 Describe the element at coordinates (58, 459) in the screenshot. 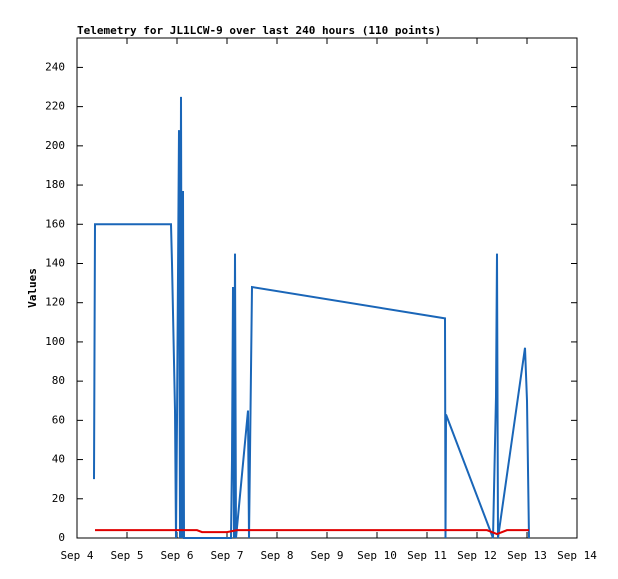

I see `y-tick-label: 40` at that location.